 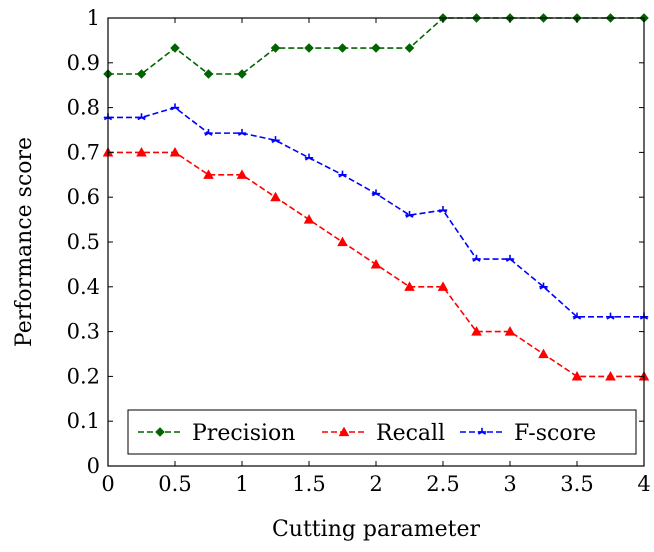 I want to click on y-tick-label: 0.6, so click(x=83, y=197).